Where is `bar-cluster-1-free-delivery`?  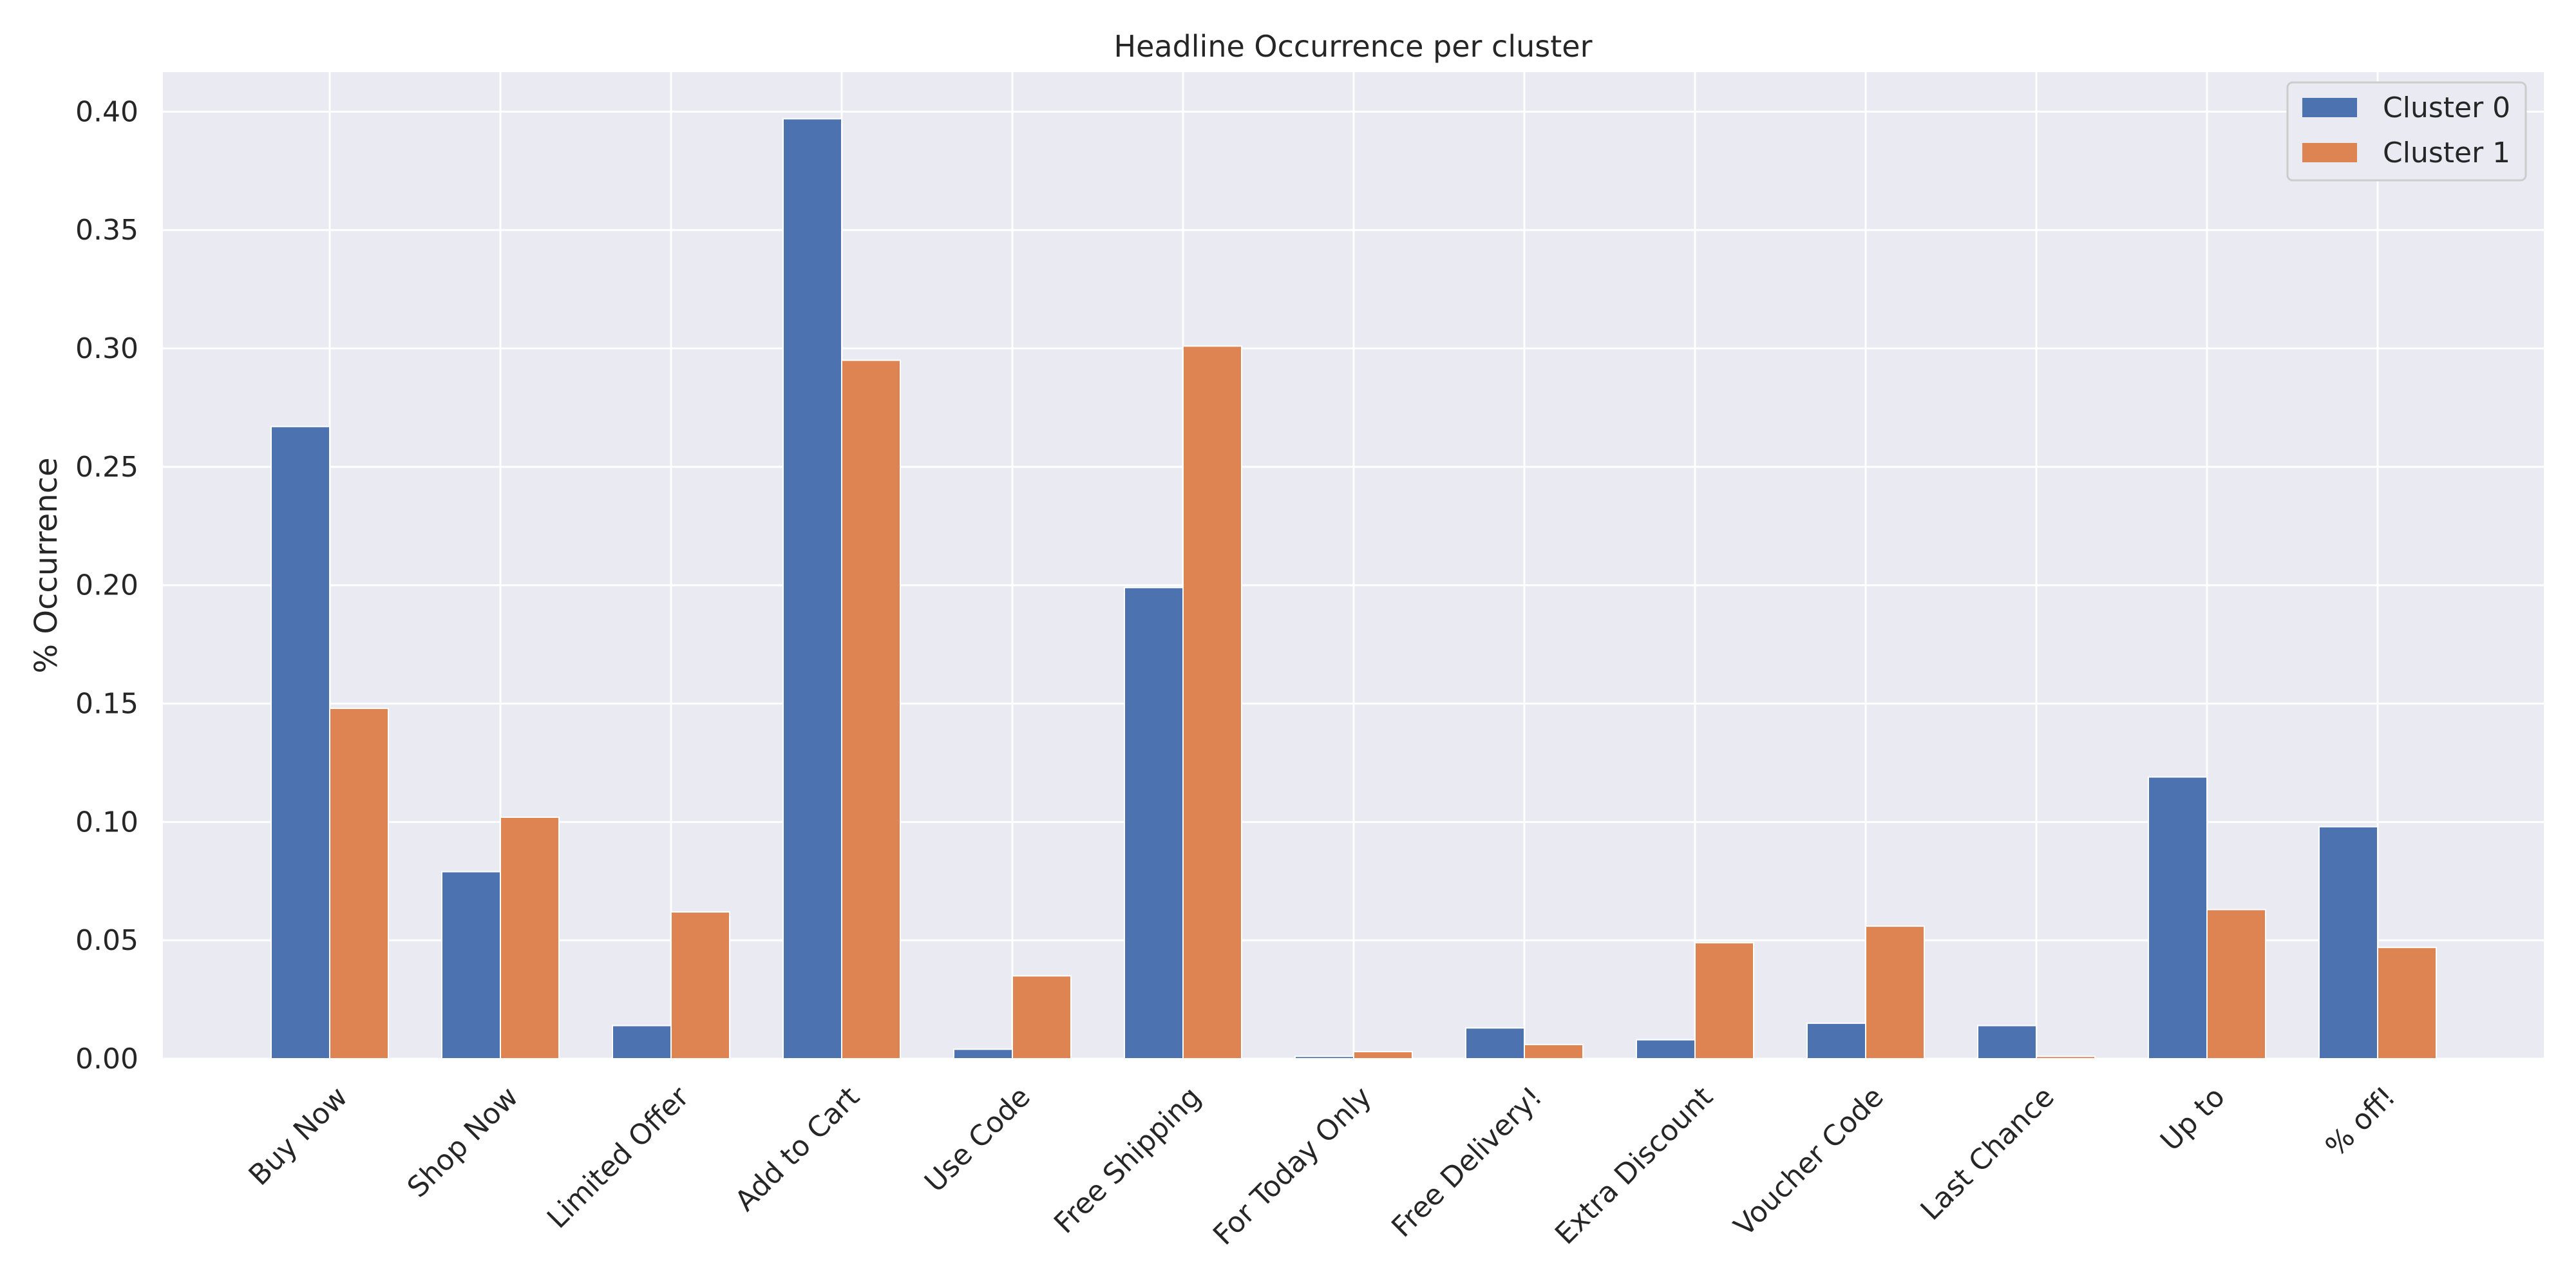 bar-cluster-1-free-delivery is located at coordinates (1554, 1051).